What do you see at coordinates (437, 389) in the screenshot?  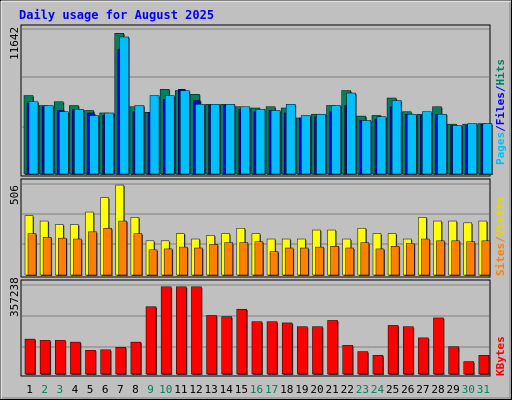 I see `x-tick-label: 28` at bounding box center [437, 389].